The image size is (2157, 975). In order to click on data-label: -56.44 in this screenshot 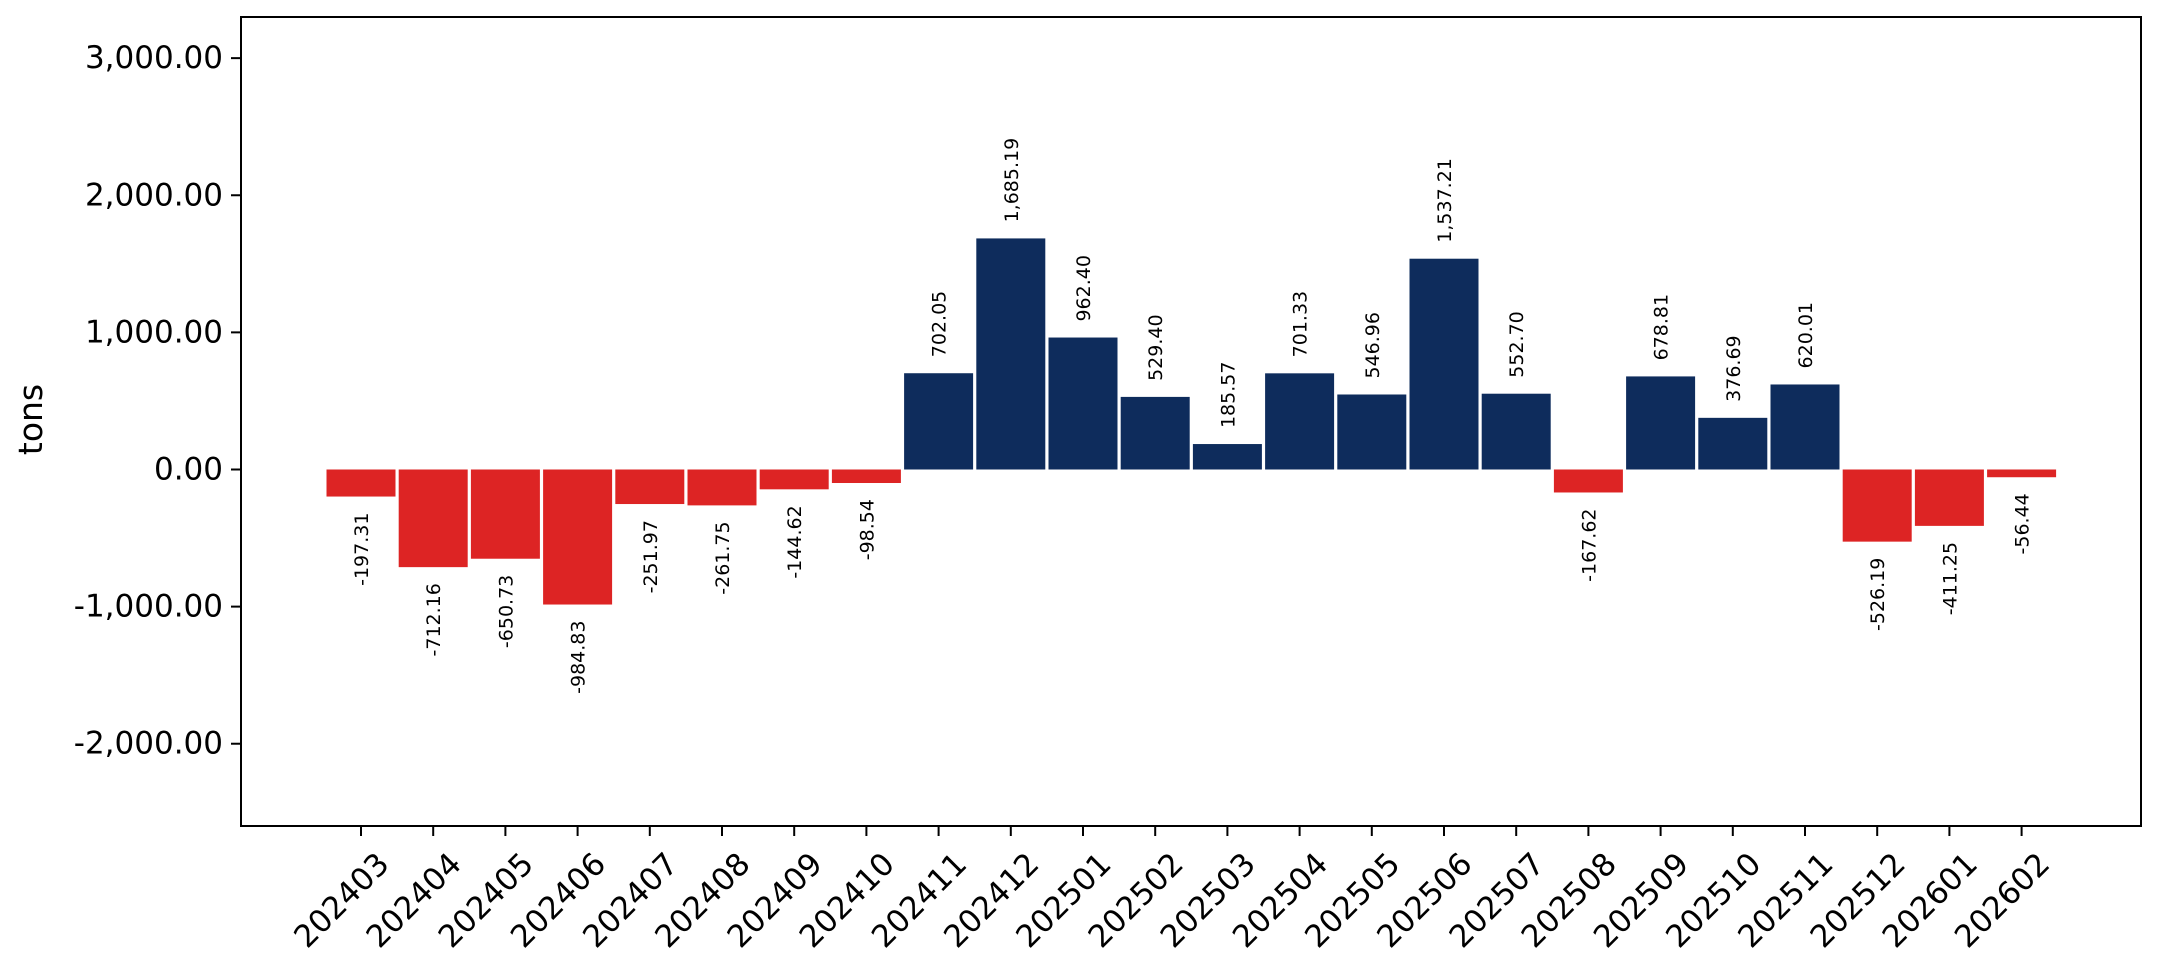, I will do `click(2023, 523)`.